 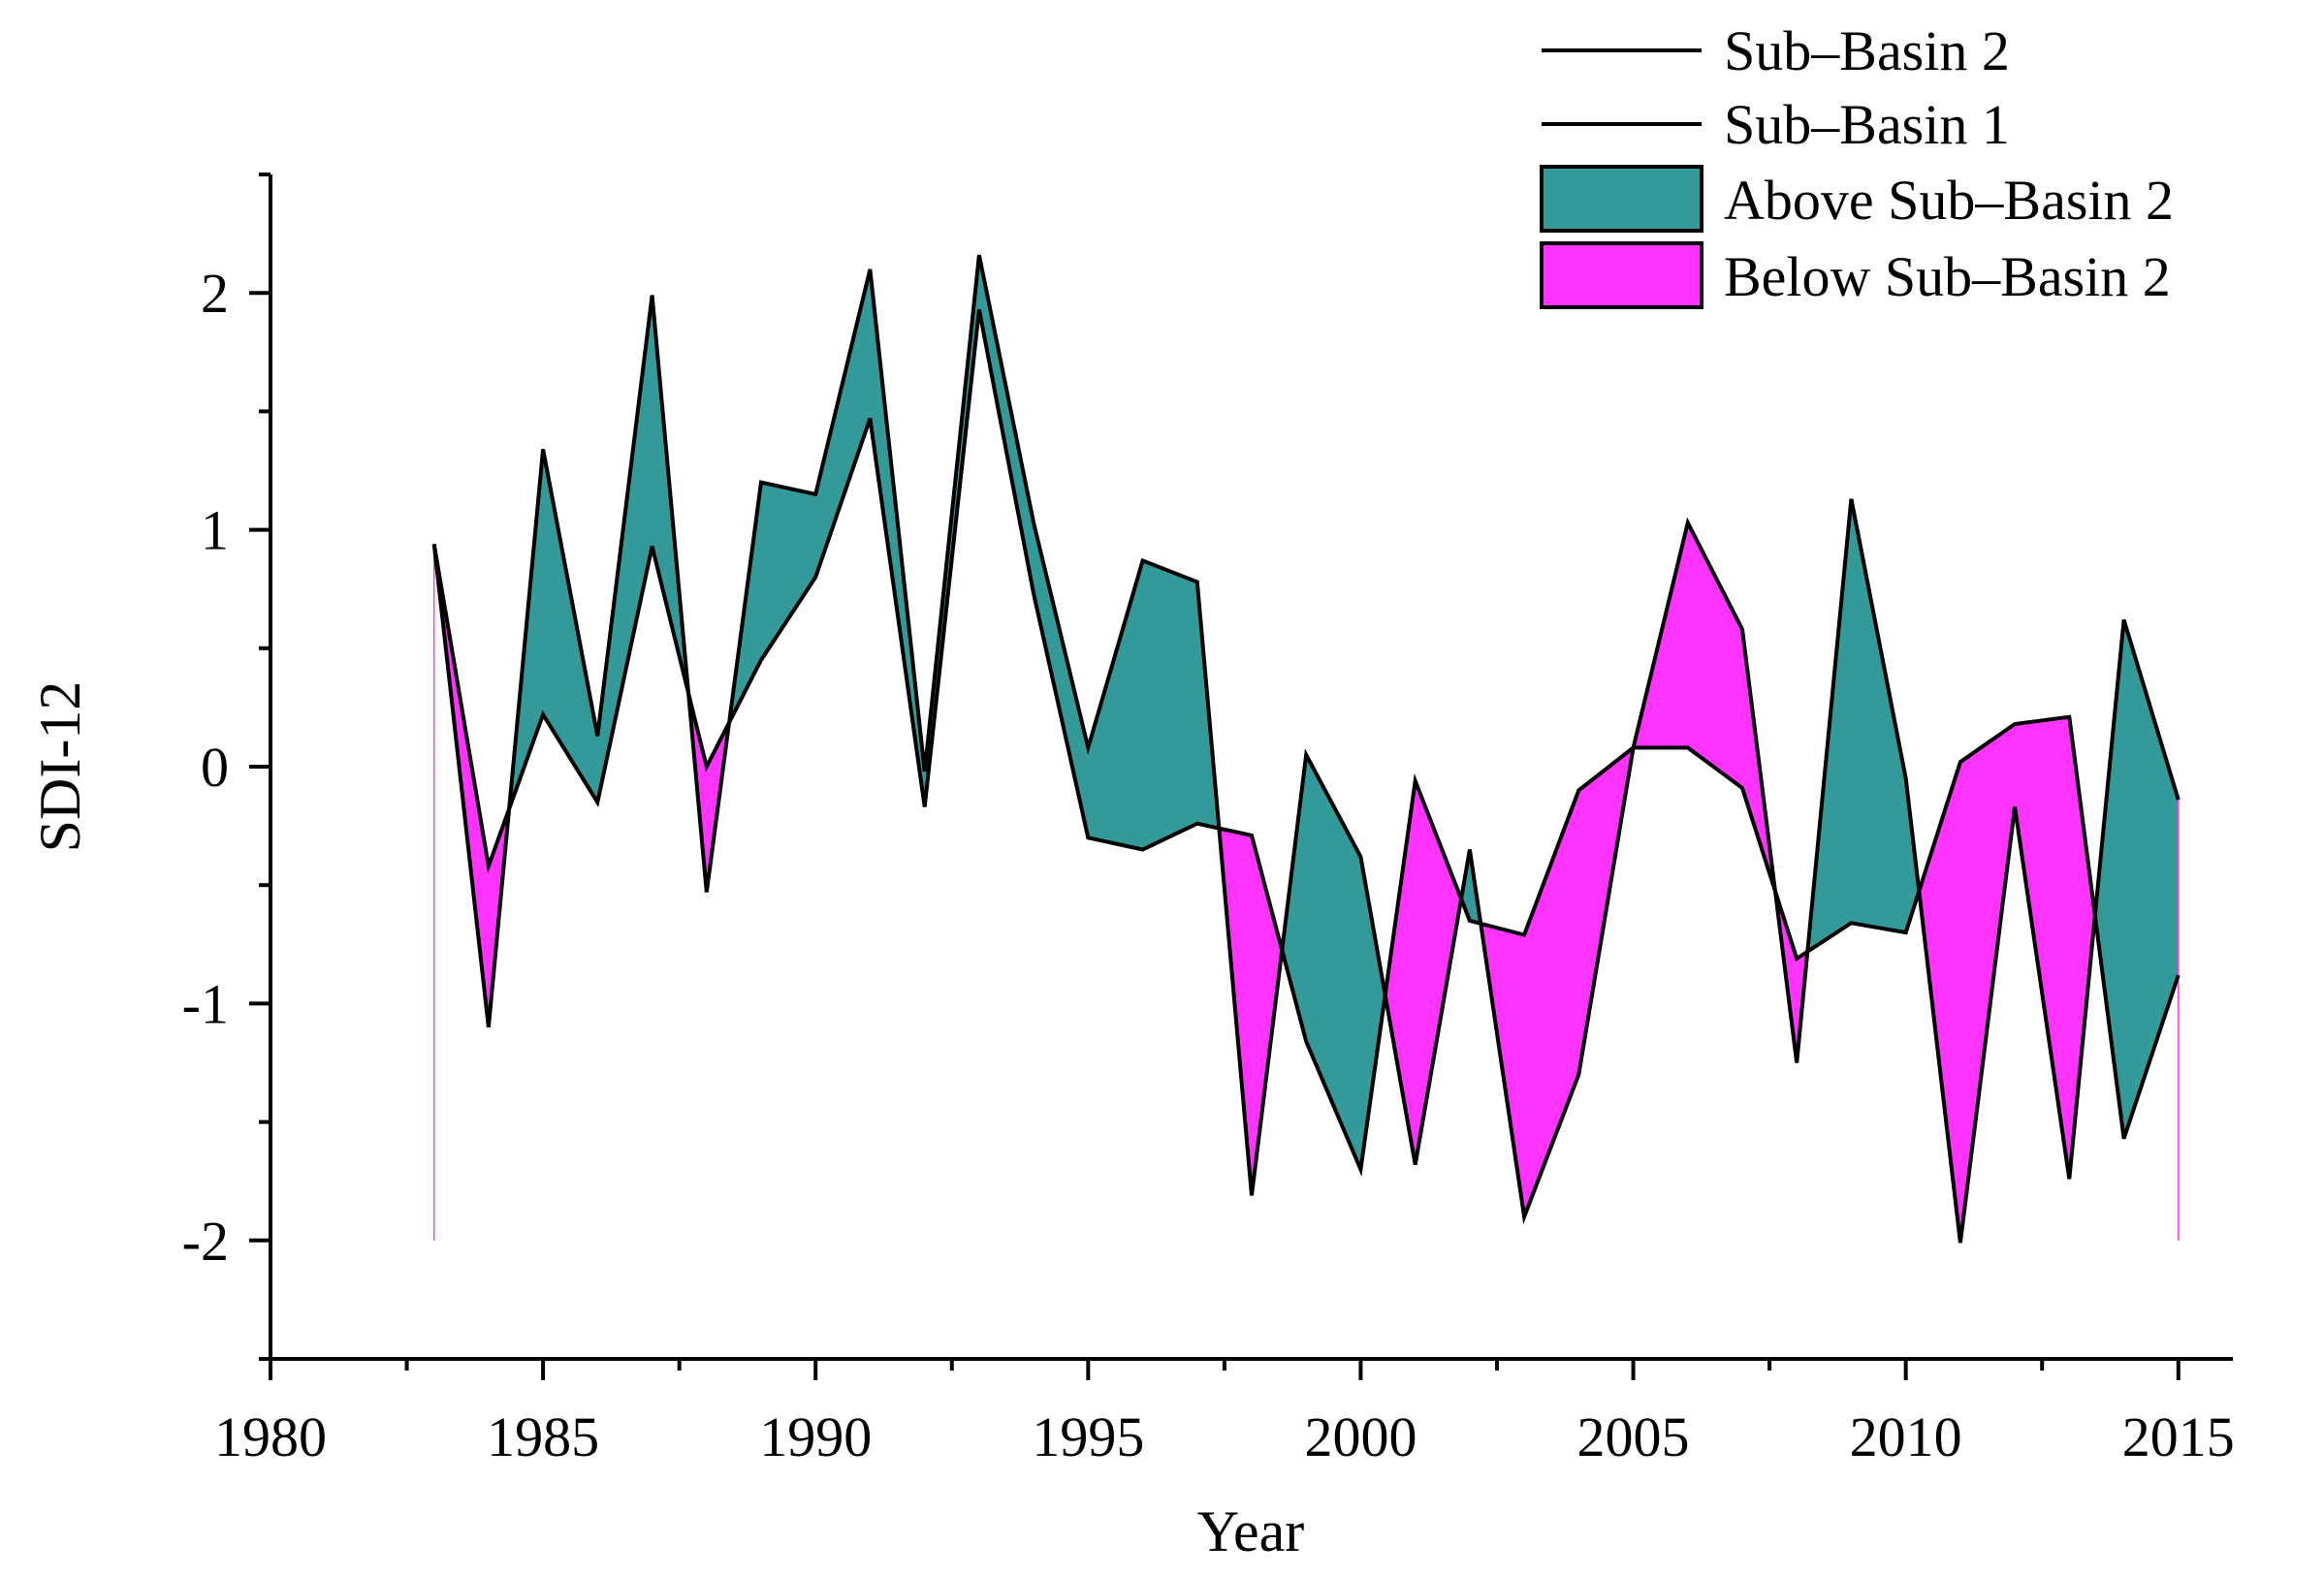 What do you see at coordinates (1361, 1436) in the screenshot?
I see `x-tick-label-2000: 2000` at bounding box center [1361, 1436].